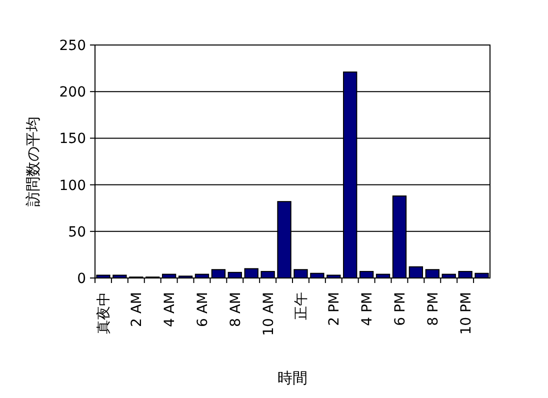 The height and width of the screenshot is (398, 548). Describe the element at coordinates (137, 310) in the screenshot. I see `x-tick-label: 2 AM` at that location.